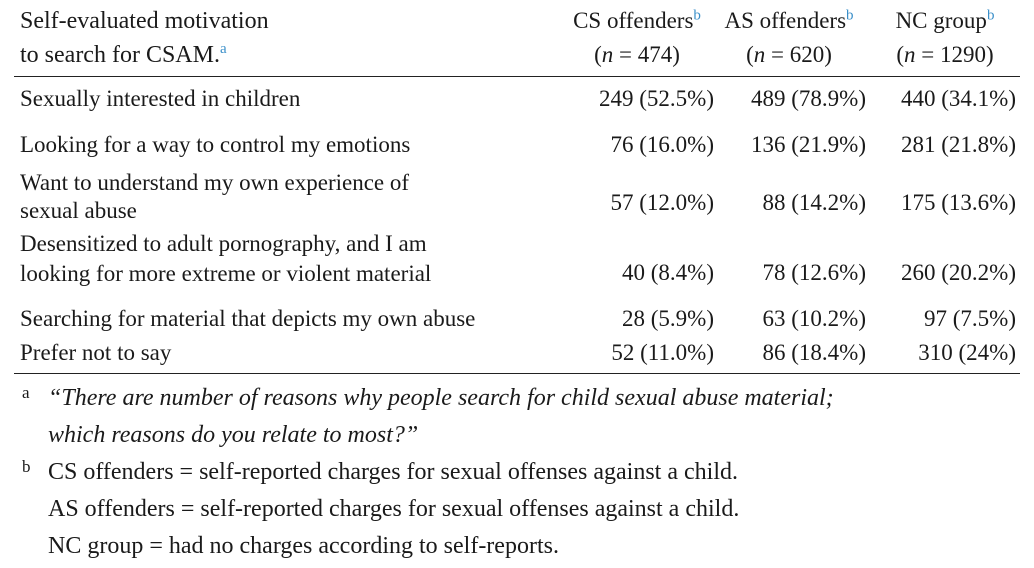 This screenshot has width=1034, height=568. Describe the element at coordinates (656, 98) in the screenshot. I see `row-value-cs: 249 (52.5%)` at that location.